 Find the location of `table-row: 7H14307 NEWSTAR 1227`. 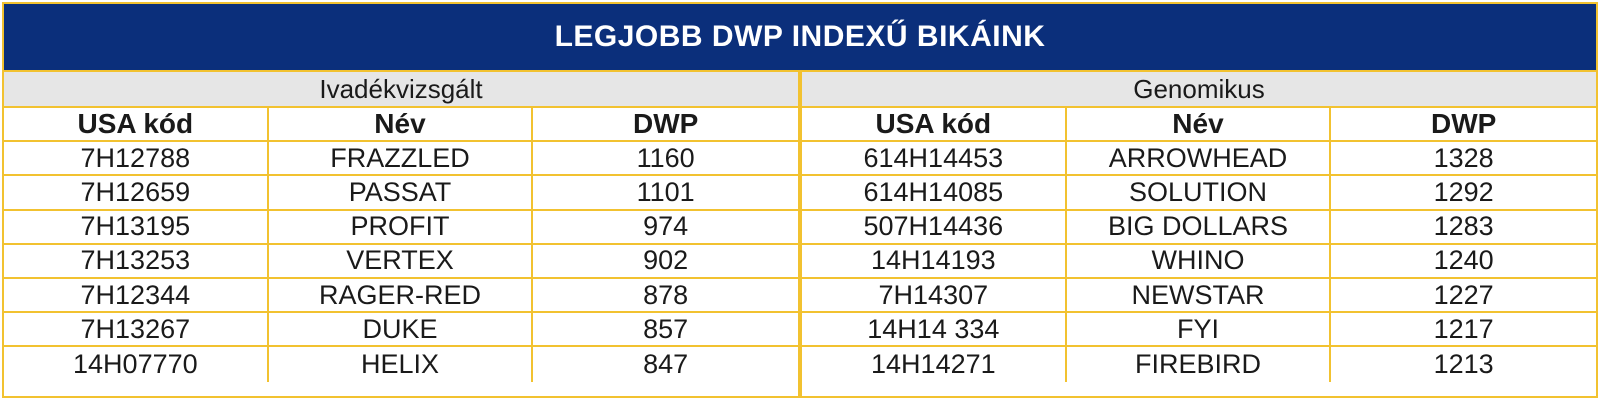

table-row: 7H14307 NEWSTAR 1227 is located at coordinates (1199, 296).